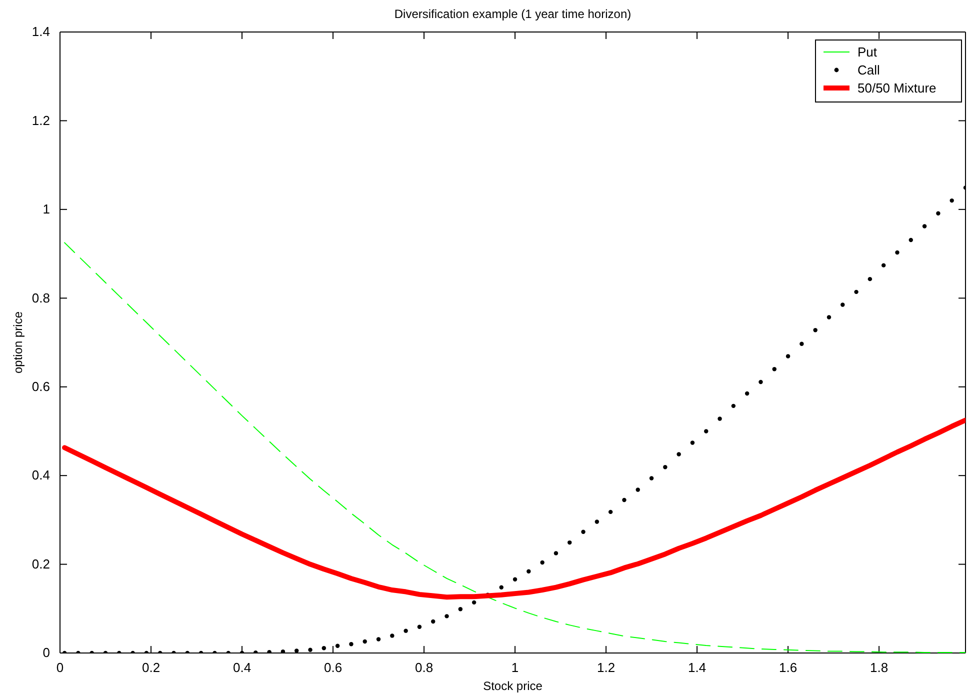 The width and height of the screenshot is (967, 694). Describe the element at coordinates (41, 298) in the screenshot. I see `y-tick-label: 0.8` at that location.